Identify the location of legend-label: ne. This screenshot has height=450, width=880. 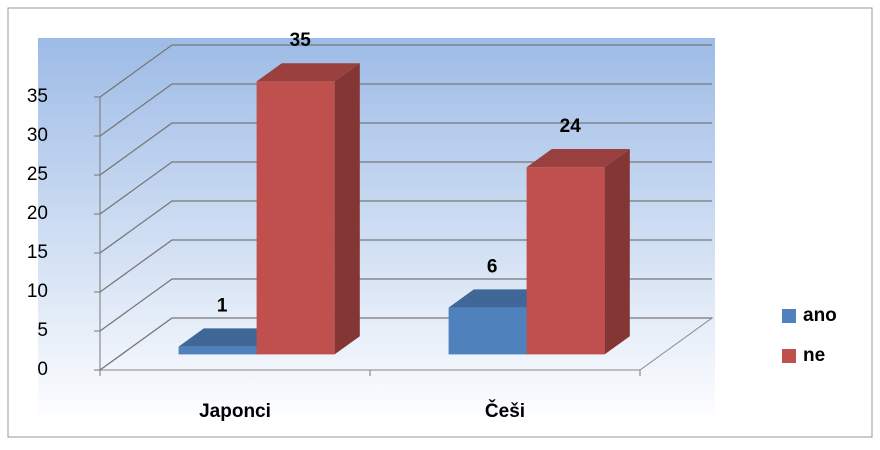
(814, 355).